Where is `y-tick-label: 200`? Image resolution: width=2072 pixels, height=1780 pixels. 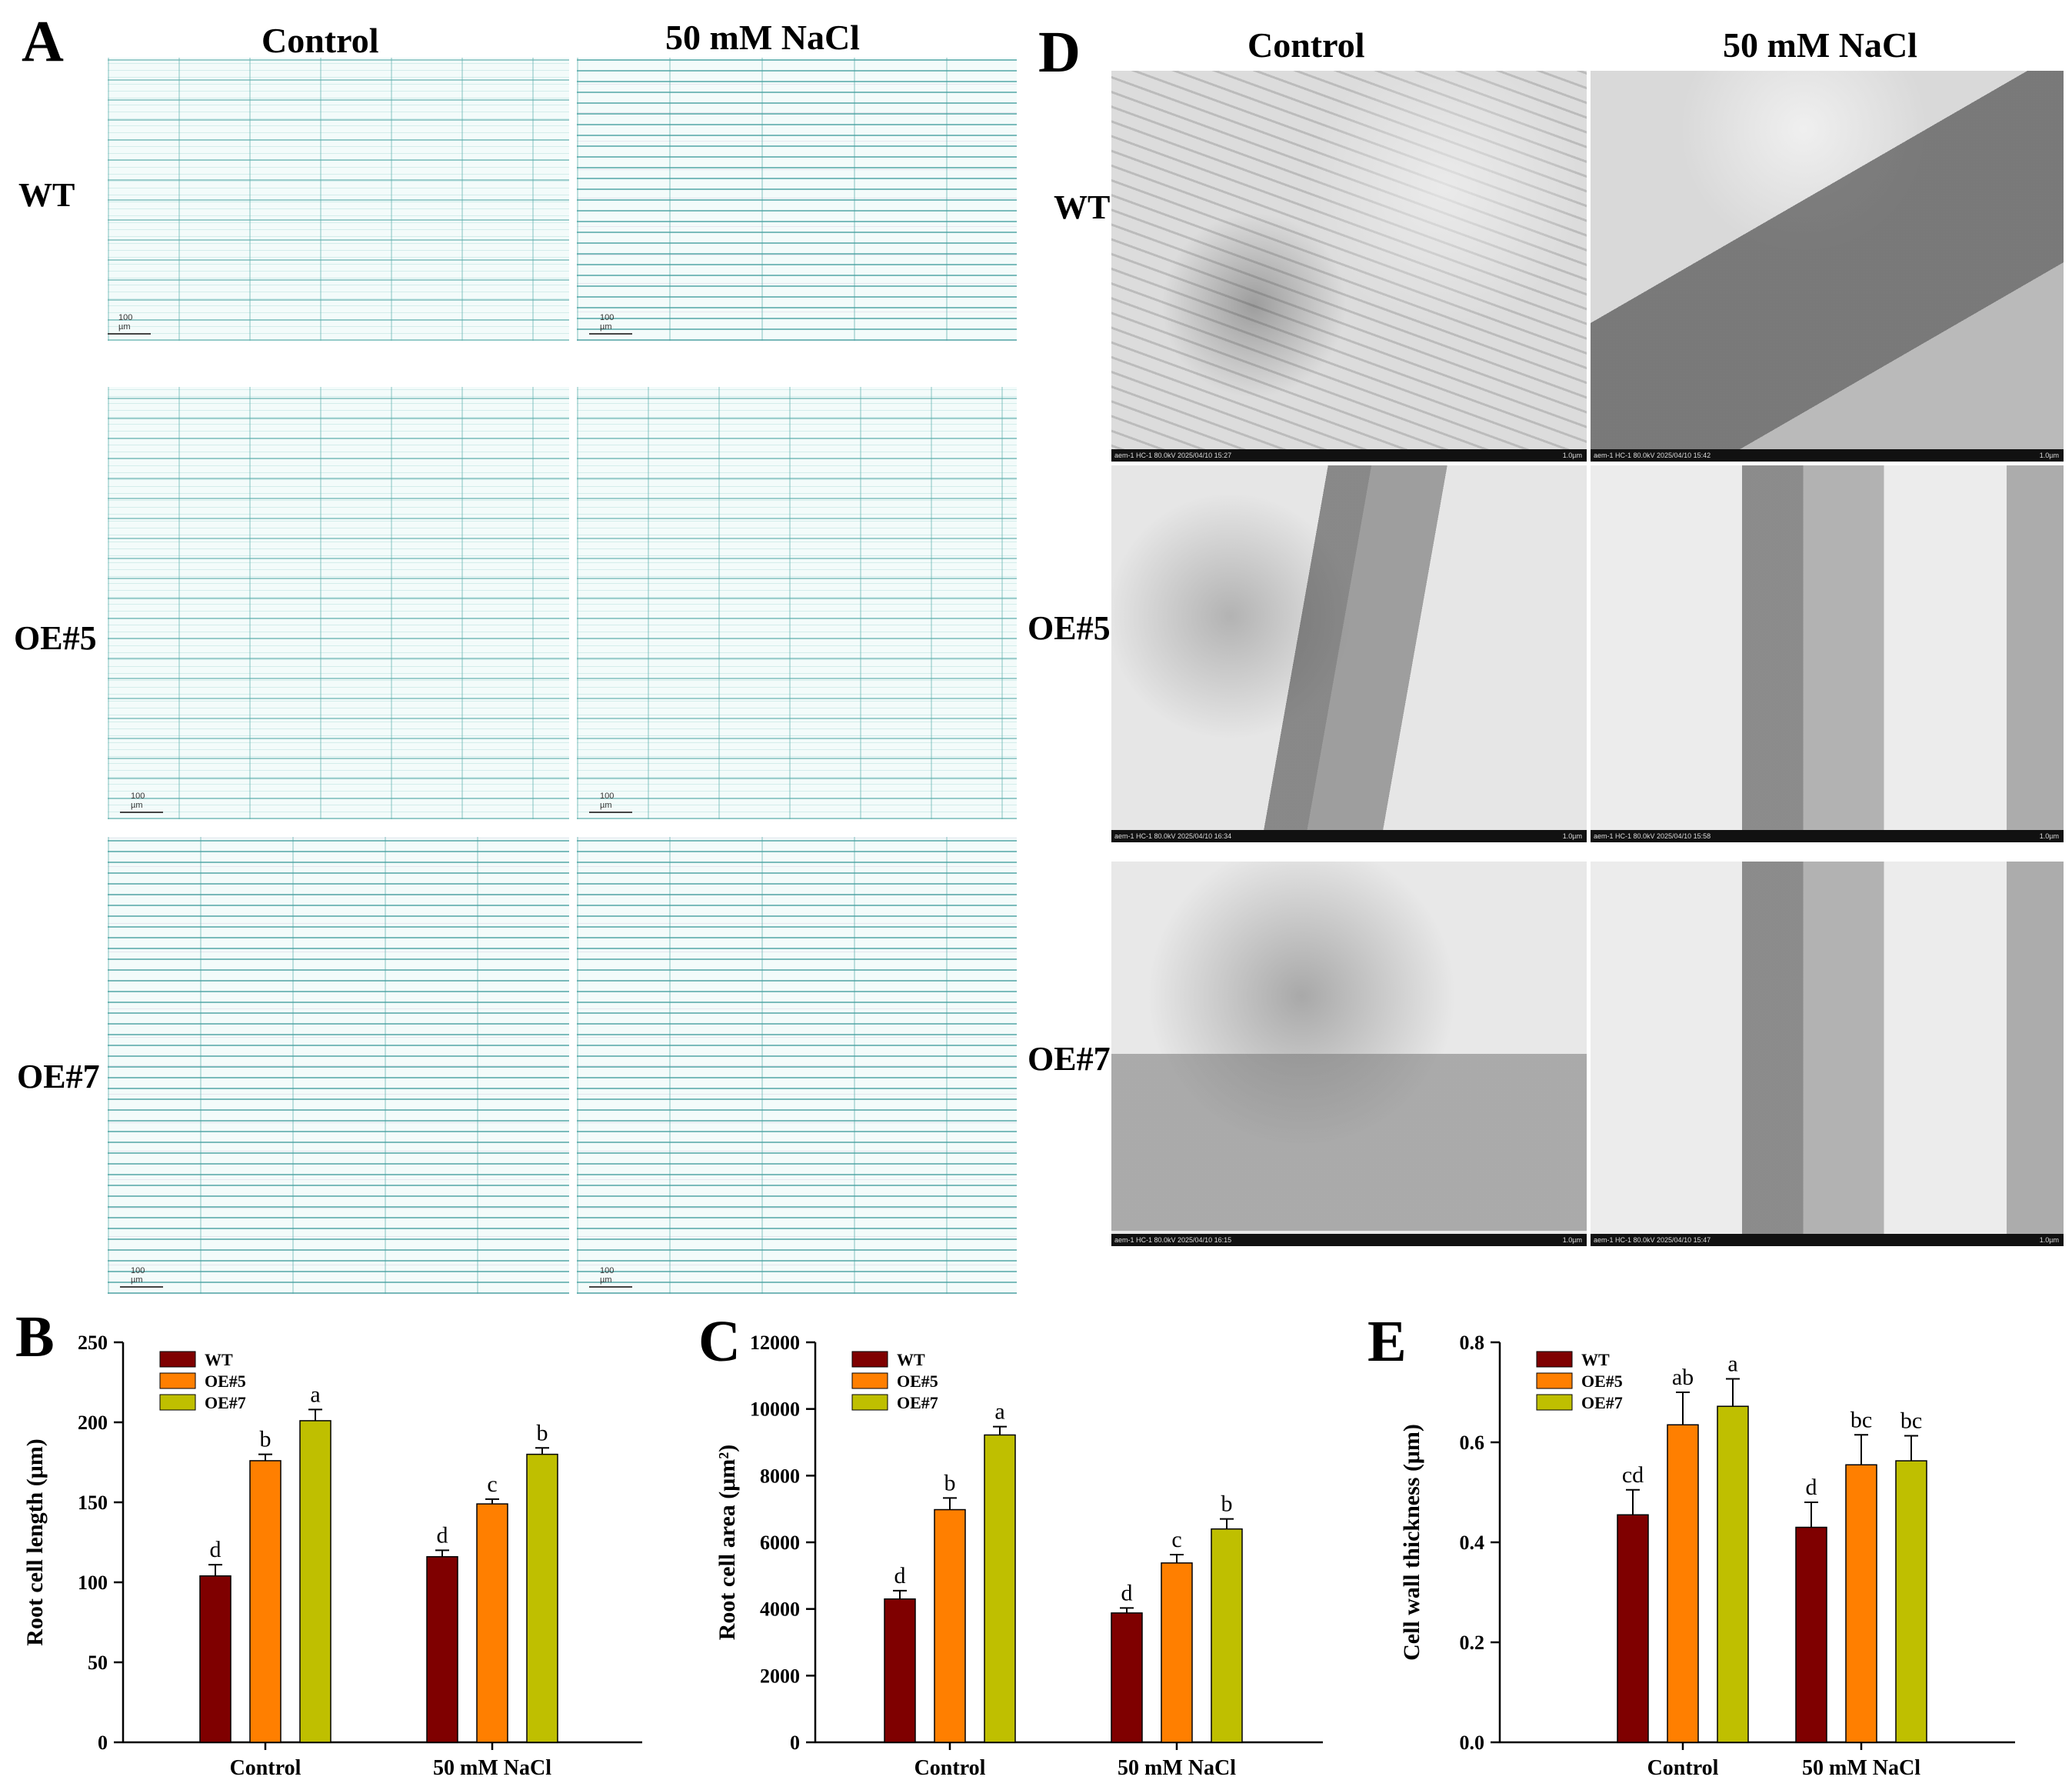
y-tick-label: 200 is located at coordinates (93, 1423).